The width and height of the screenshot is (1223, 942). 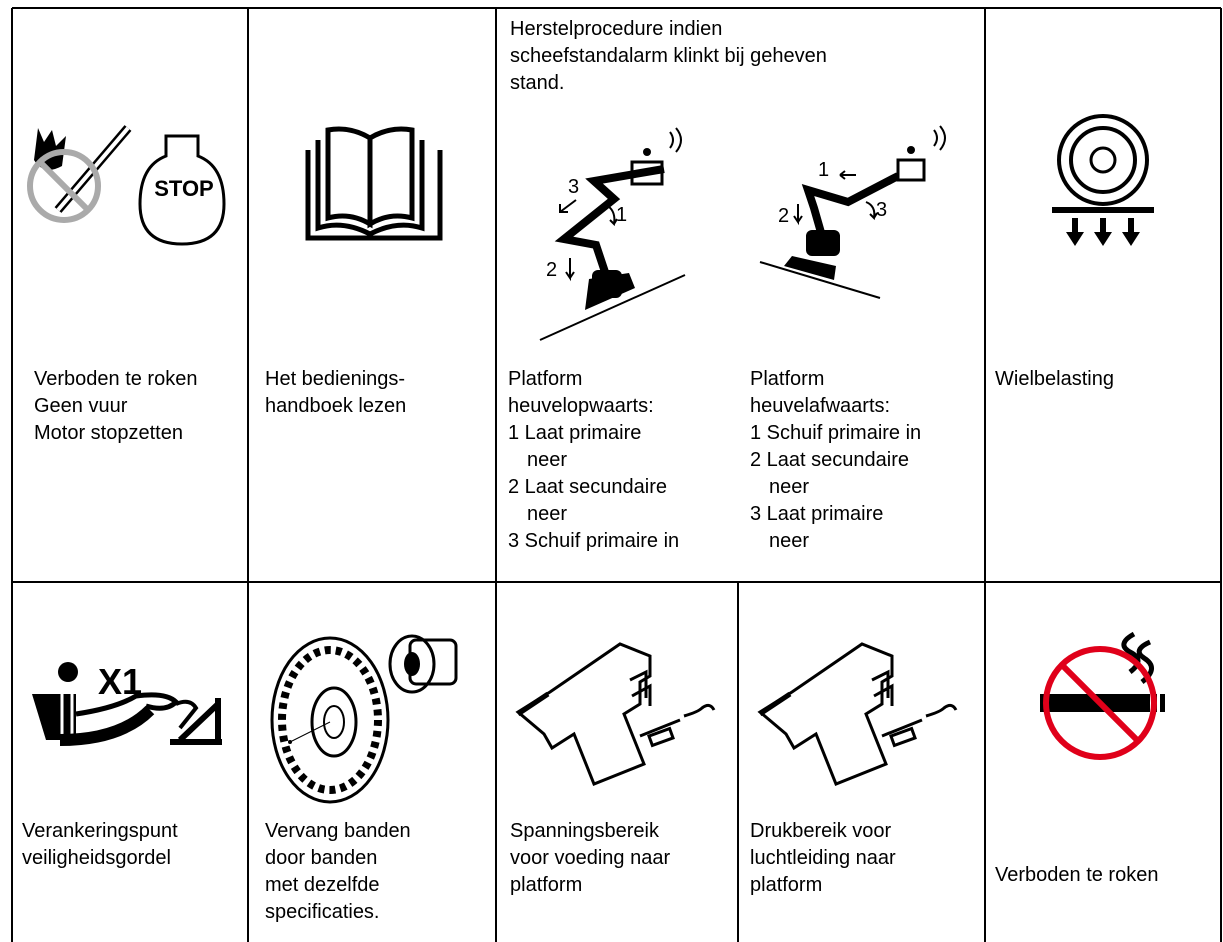 I want to click on header-line: scheefstandalarm klinkt bij geheven, so click(x=668, y=56).